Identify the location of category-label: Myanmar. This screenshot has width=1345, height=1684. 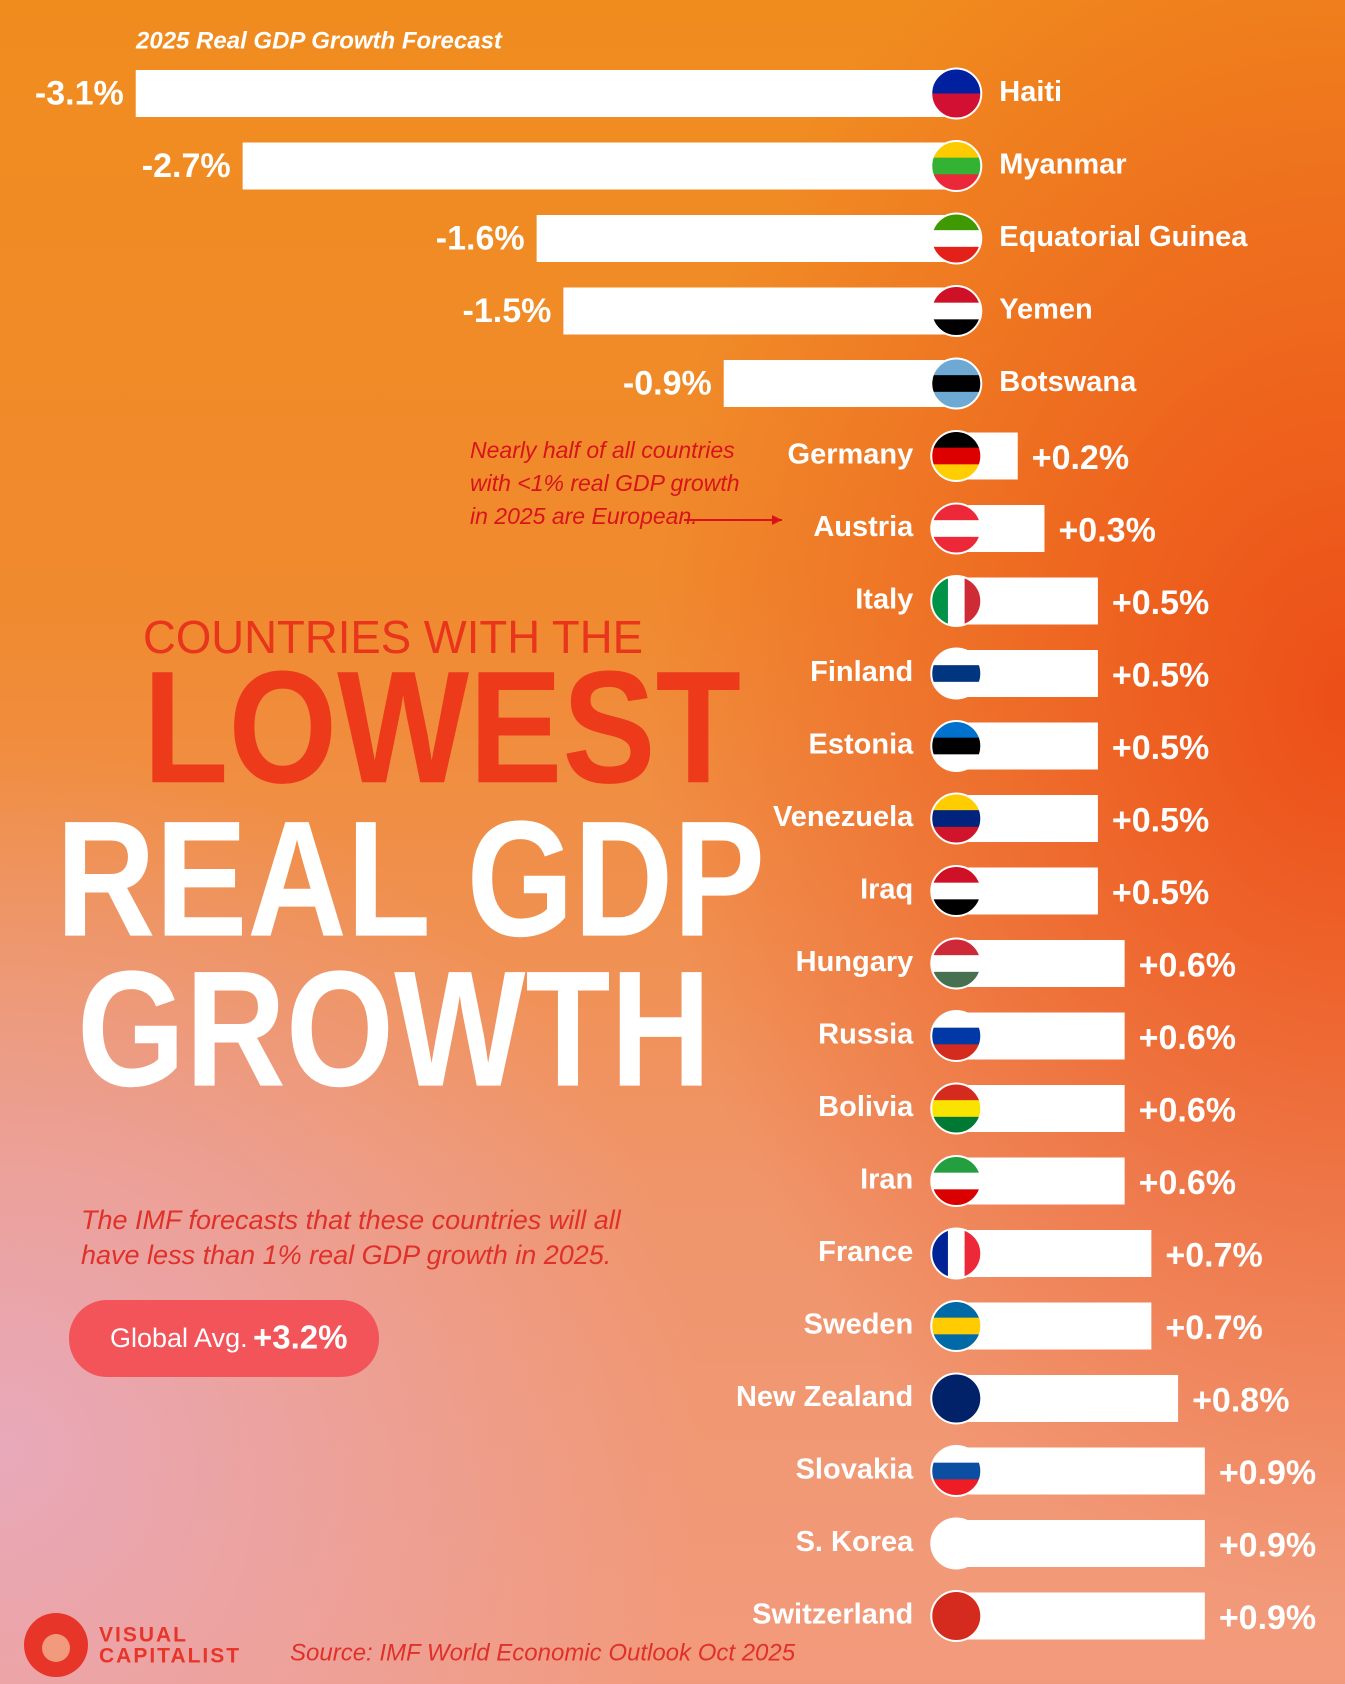
(1062, 165).